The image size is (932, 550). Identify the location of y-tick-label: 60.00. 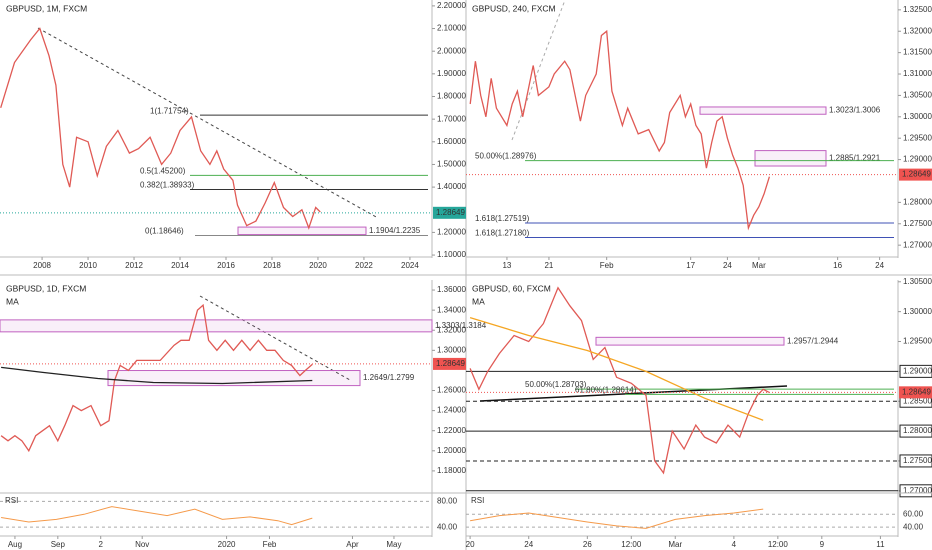
(913, 513).